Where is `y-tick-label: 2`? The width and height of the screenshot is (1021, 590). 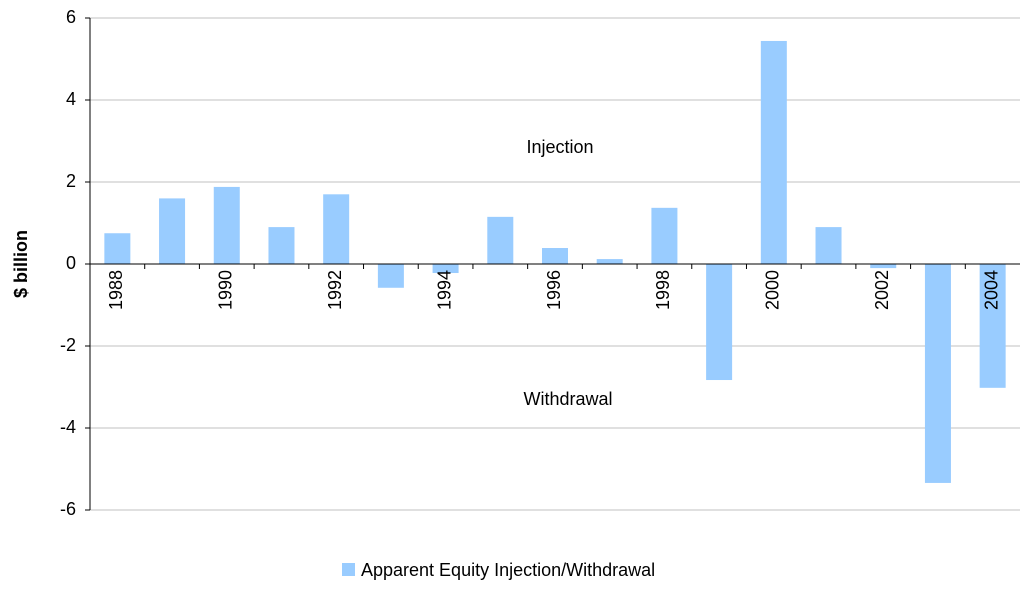
y-tick-label: 2 is located at coordinates (71, 181).